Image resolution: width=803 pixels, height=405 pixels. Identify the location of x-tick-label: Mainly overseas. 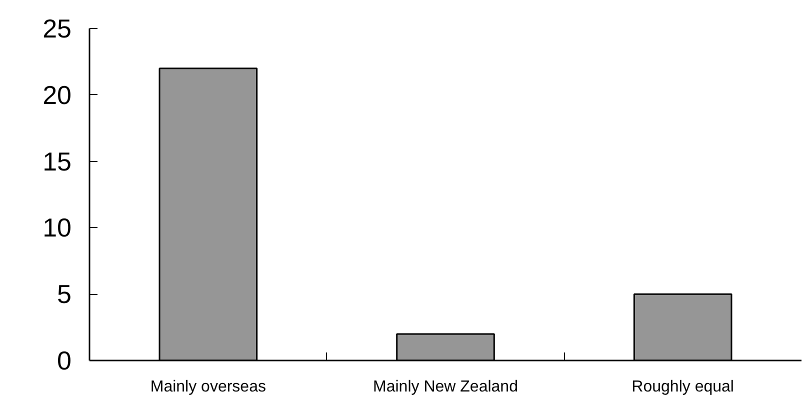
(208, 387).